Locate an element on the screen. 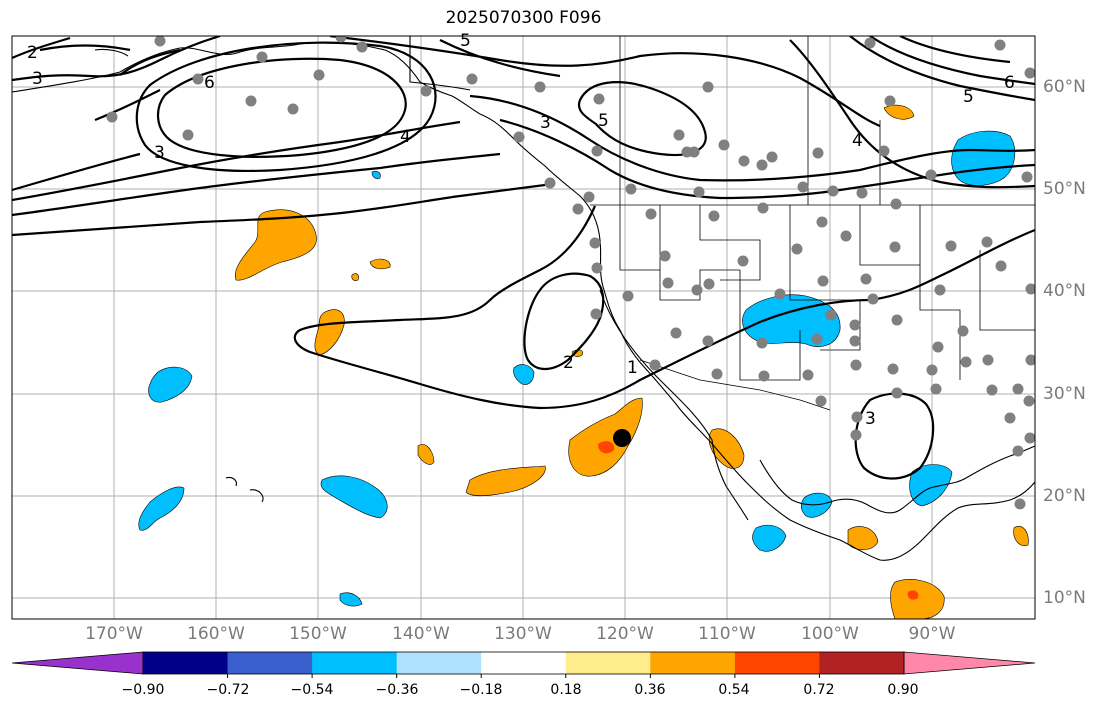 The image size is (1105, 712). strong-positive-anomaly-areas is located at coordinates (758, 520).